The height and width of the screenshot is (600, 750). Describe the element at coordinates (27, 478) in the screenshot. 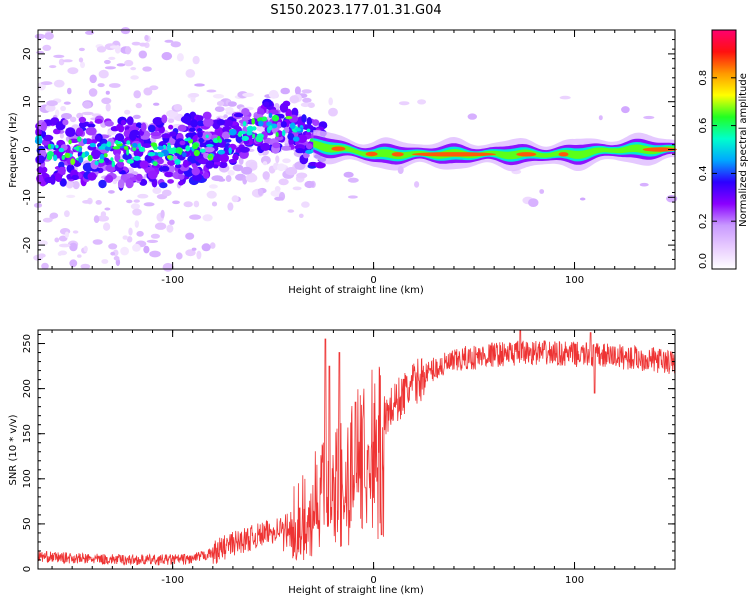

I see `snr-ytick-label: 100` at that location.